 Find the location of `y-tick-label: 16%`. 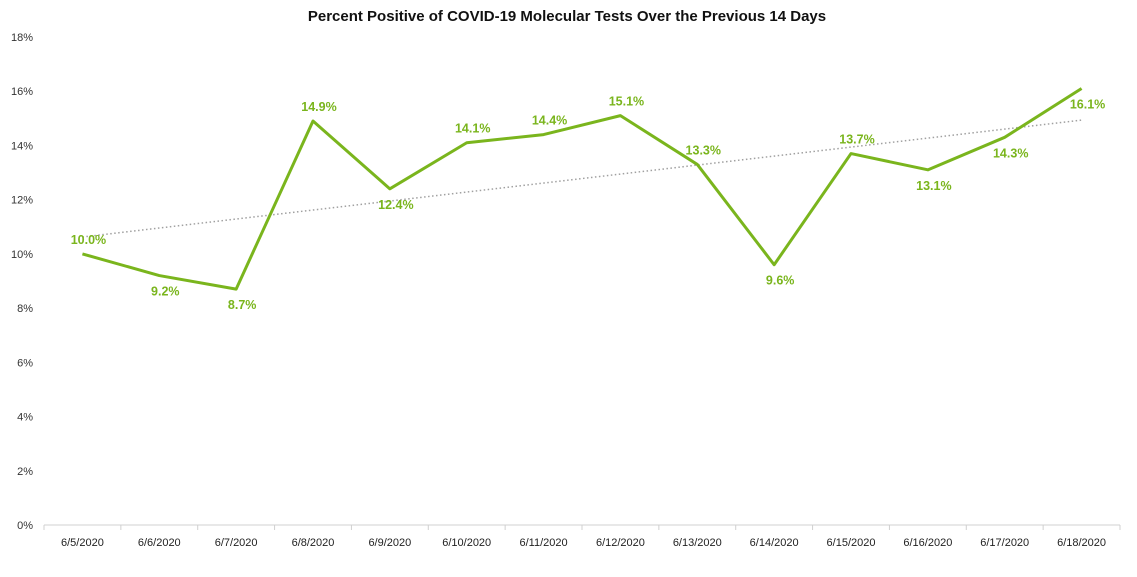

y-tick-label: 16% is located at coordinates (22, 92).